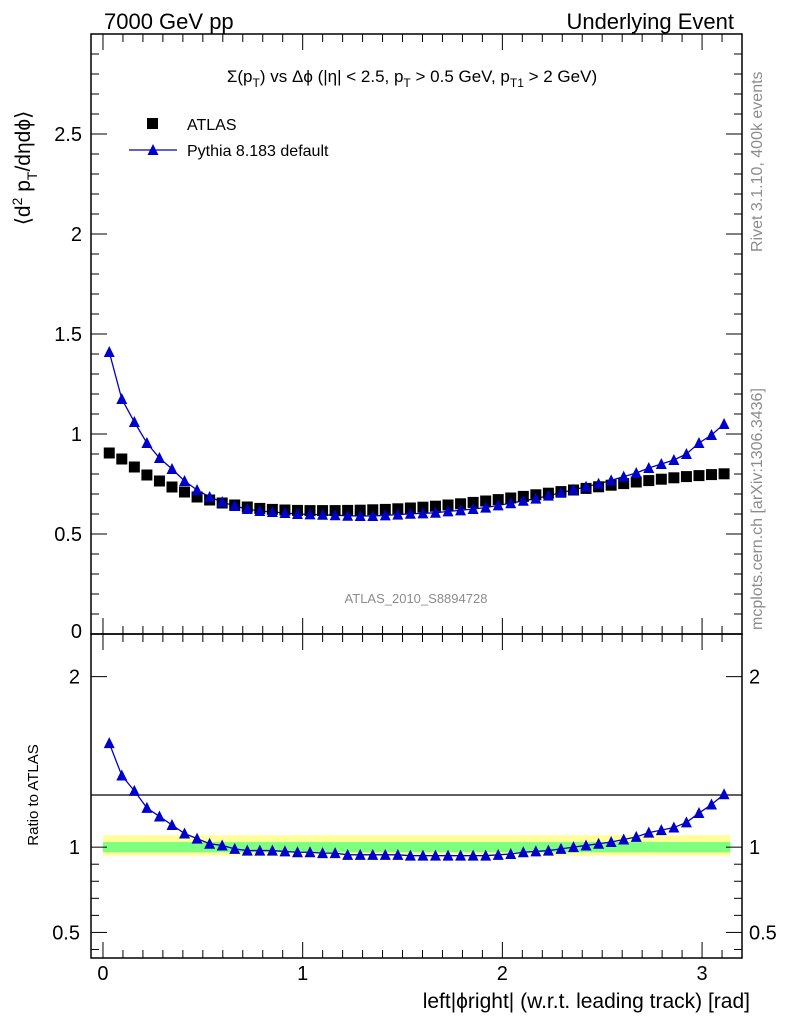  Describe the element at coordinates (402, 974) in the screenshot. I see `xtick-labels: 0 1 2 3` at that location.